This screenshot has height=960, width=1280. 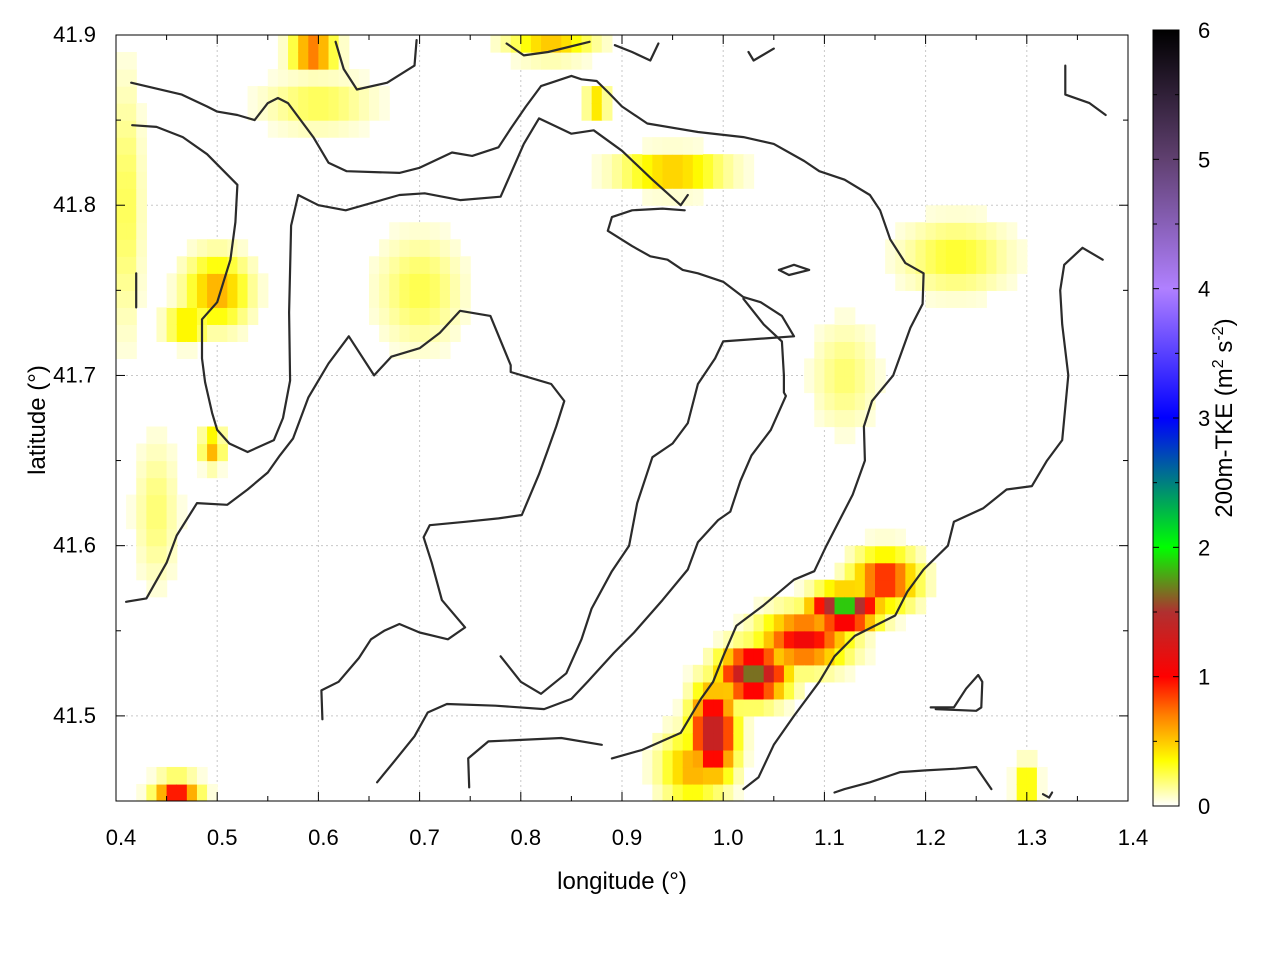 What do you see at coordinates (74, 374) in the screenshot?
I see `y-tick-label: 41.7` at bounding box center [74, 374].